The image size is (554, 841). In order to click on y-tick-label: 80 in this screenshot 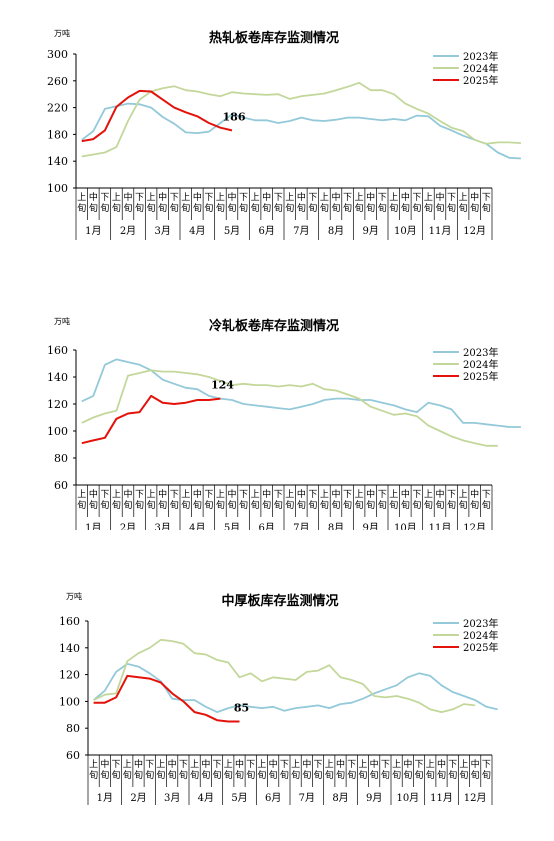, I will do `click(61, 458)`.